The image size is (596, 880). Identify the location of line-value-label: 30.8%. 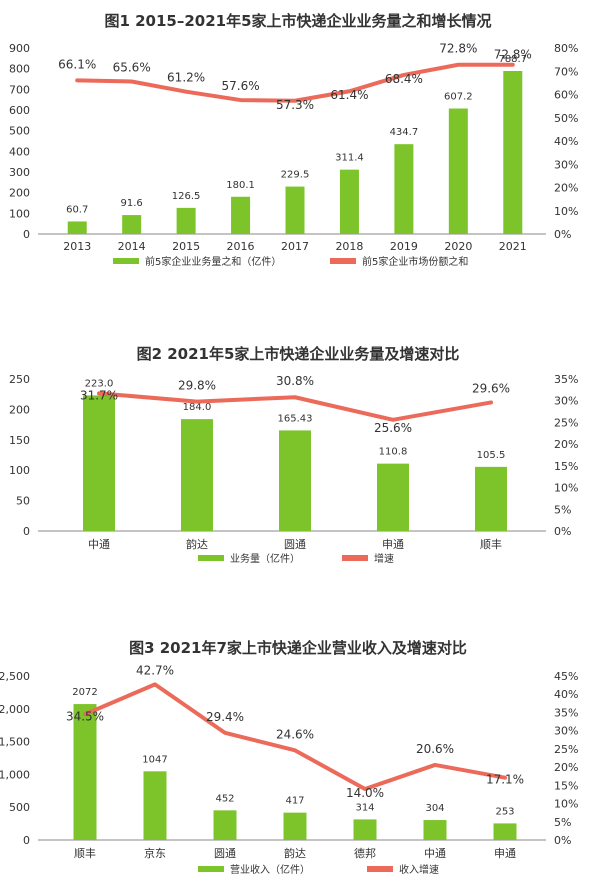
(295, 381).